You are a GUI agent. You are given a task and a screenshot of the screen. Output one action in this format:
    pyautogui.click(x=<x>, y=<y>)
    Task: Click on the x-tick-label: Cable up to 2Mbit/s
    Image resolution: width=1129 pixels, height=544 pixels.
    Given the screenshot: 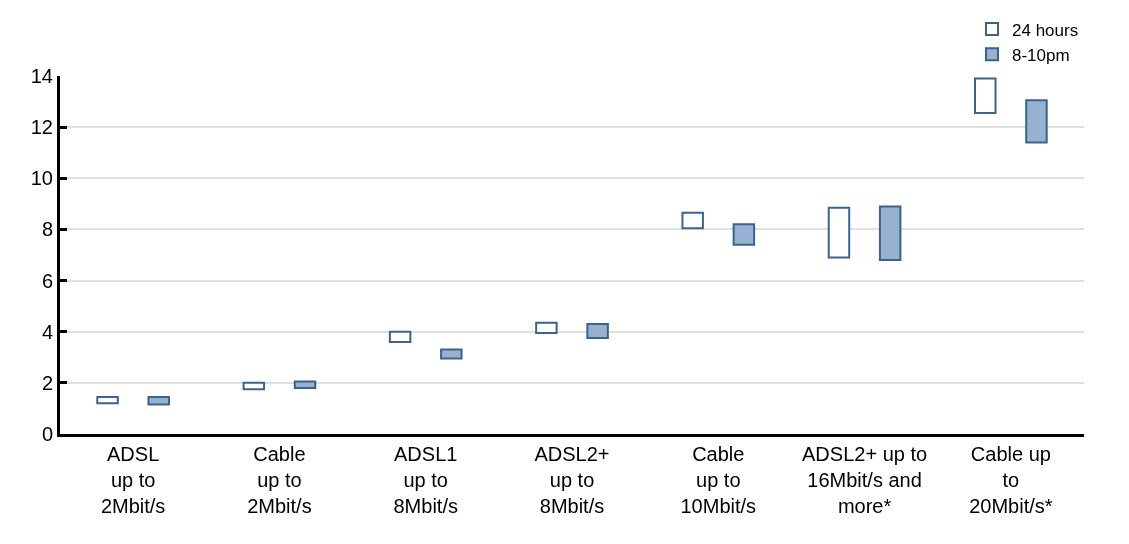 What is the action you would take?
    pyautogui.click(x=279, y=480)
    